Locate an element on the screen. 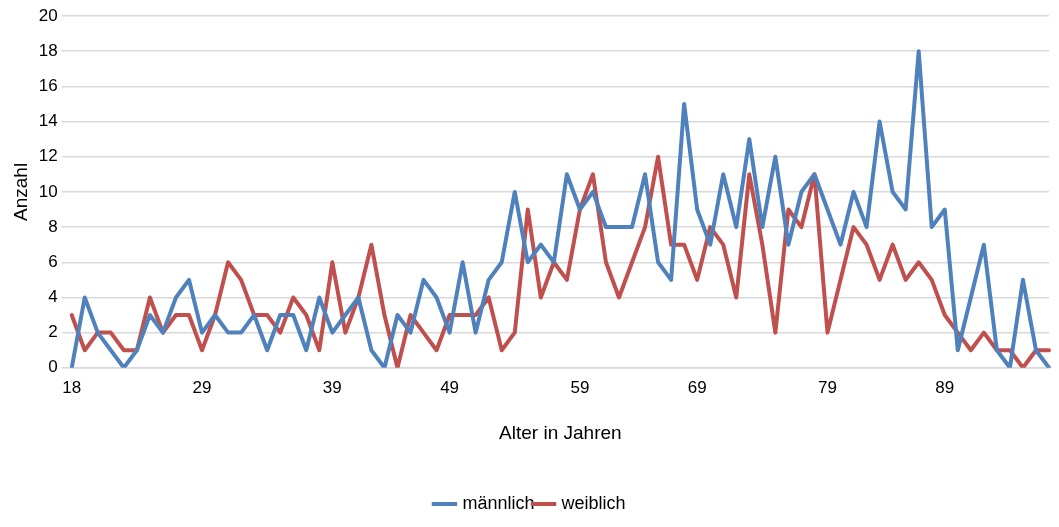  y-tick-label: 0 is located at coordinates (53, 367).